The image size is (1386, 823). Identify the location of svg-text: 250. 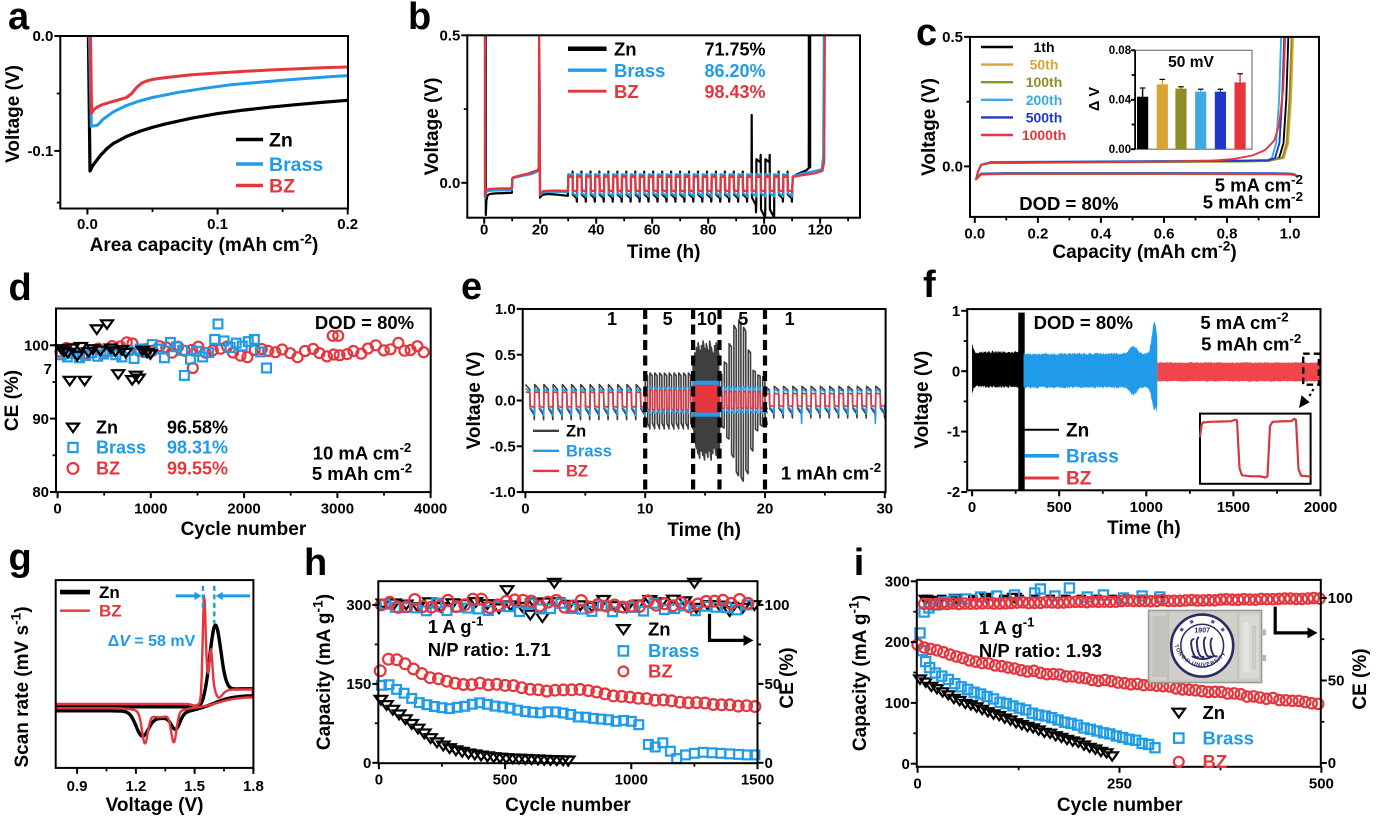
(1119, 783).